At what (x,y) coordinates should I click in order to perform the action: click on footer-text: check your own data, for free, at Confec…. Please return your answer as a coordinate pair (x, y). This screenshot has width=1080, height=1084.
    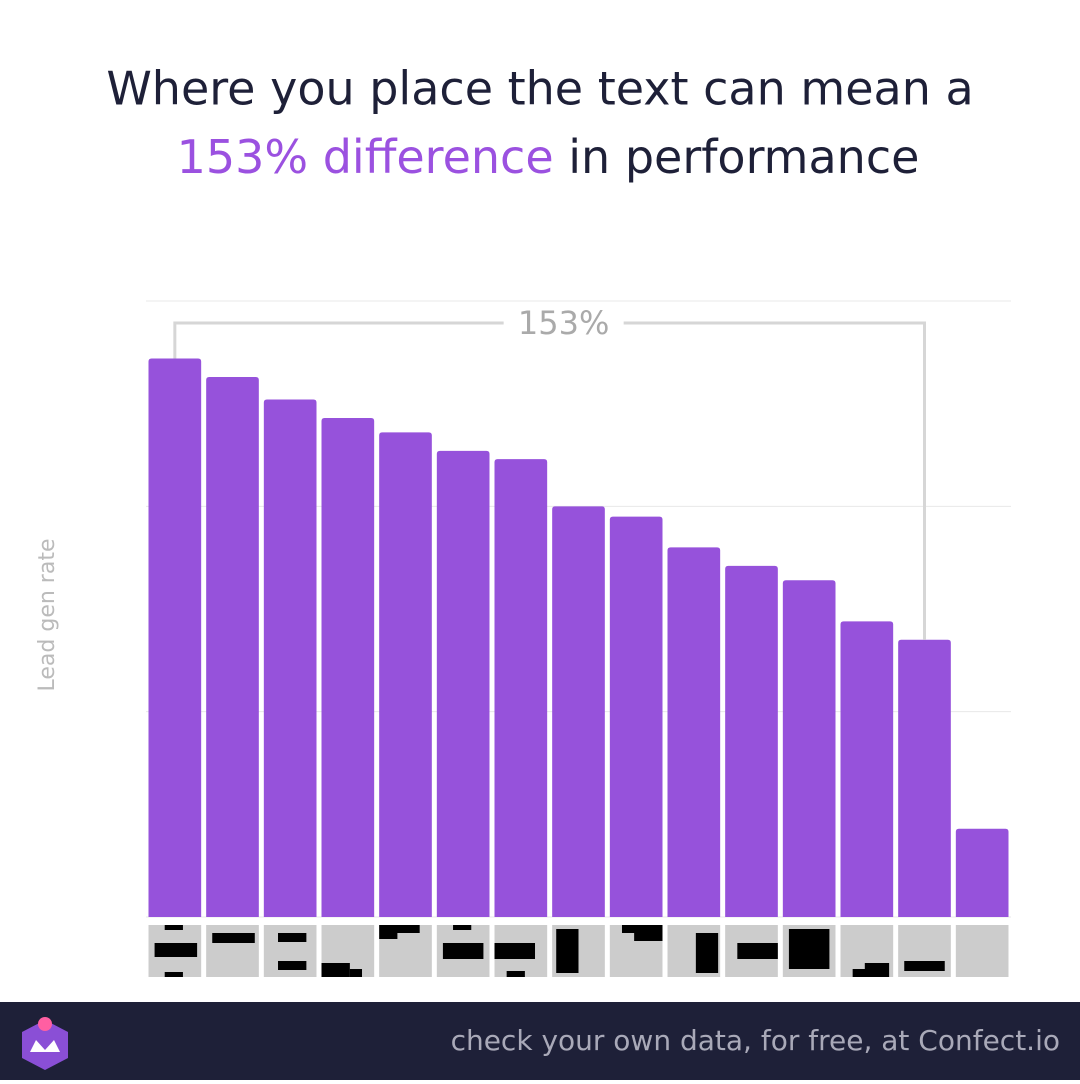
    Looking at the image, I should click on (755, 1040).